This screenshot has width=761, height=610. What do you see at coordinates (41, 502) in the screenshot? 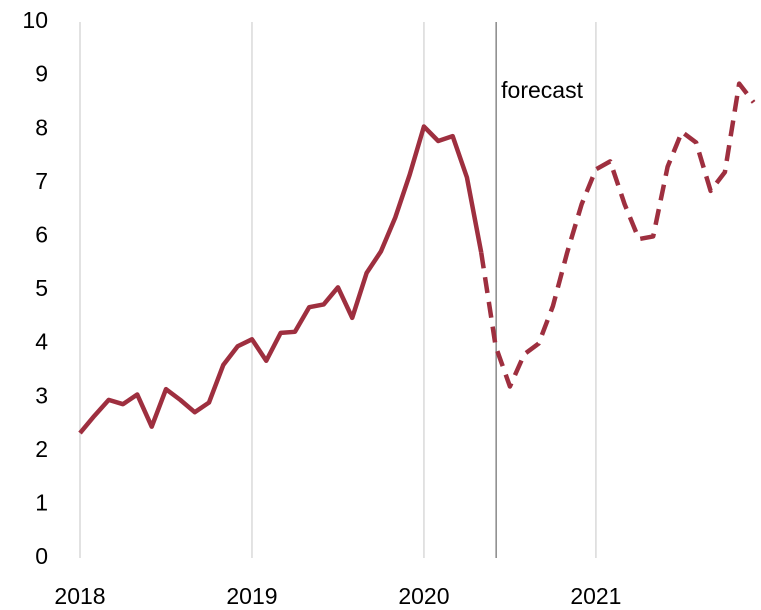
I see `y-tick-label: 1` at bounding box center [41, 502].